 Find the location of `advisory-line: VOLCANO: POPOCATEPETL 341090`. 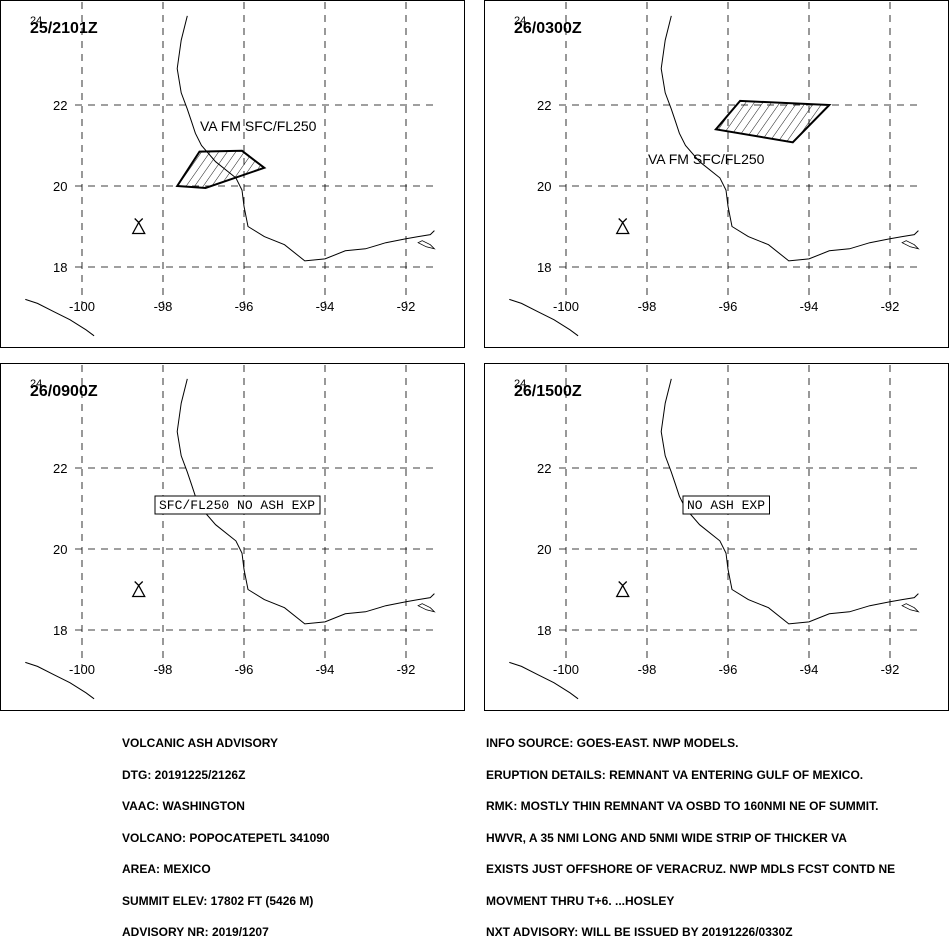

advisory-line: VOLCANO: POPOCATEPETL 341090 is located at coordinates (226, 837).